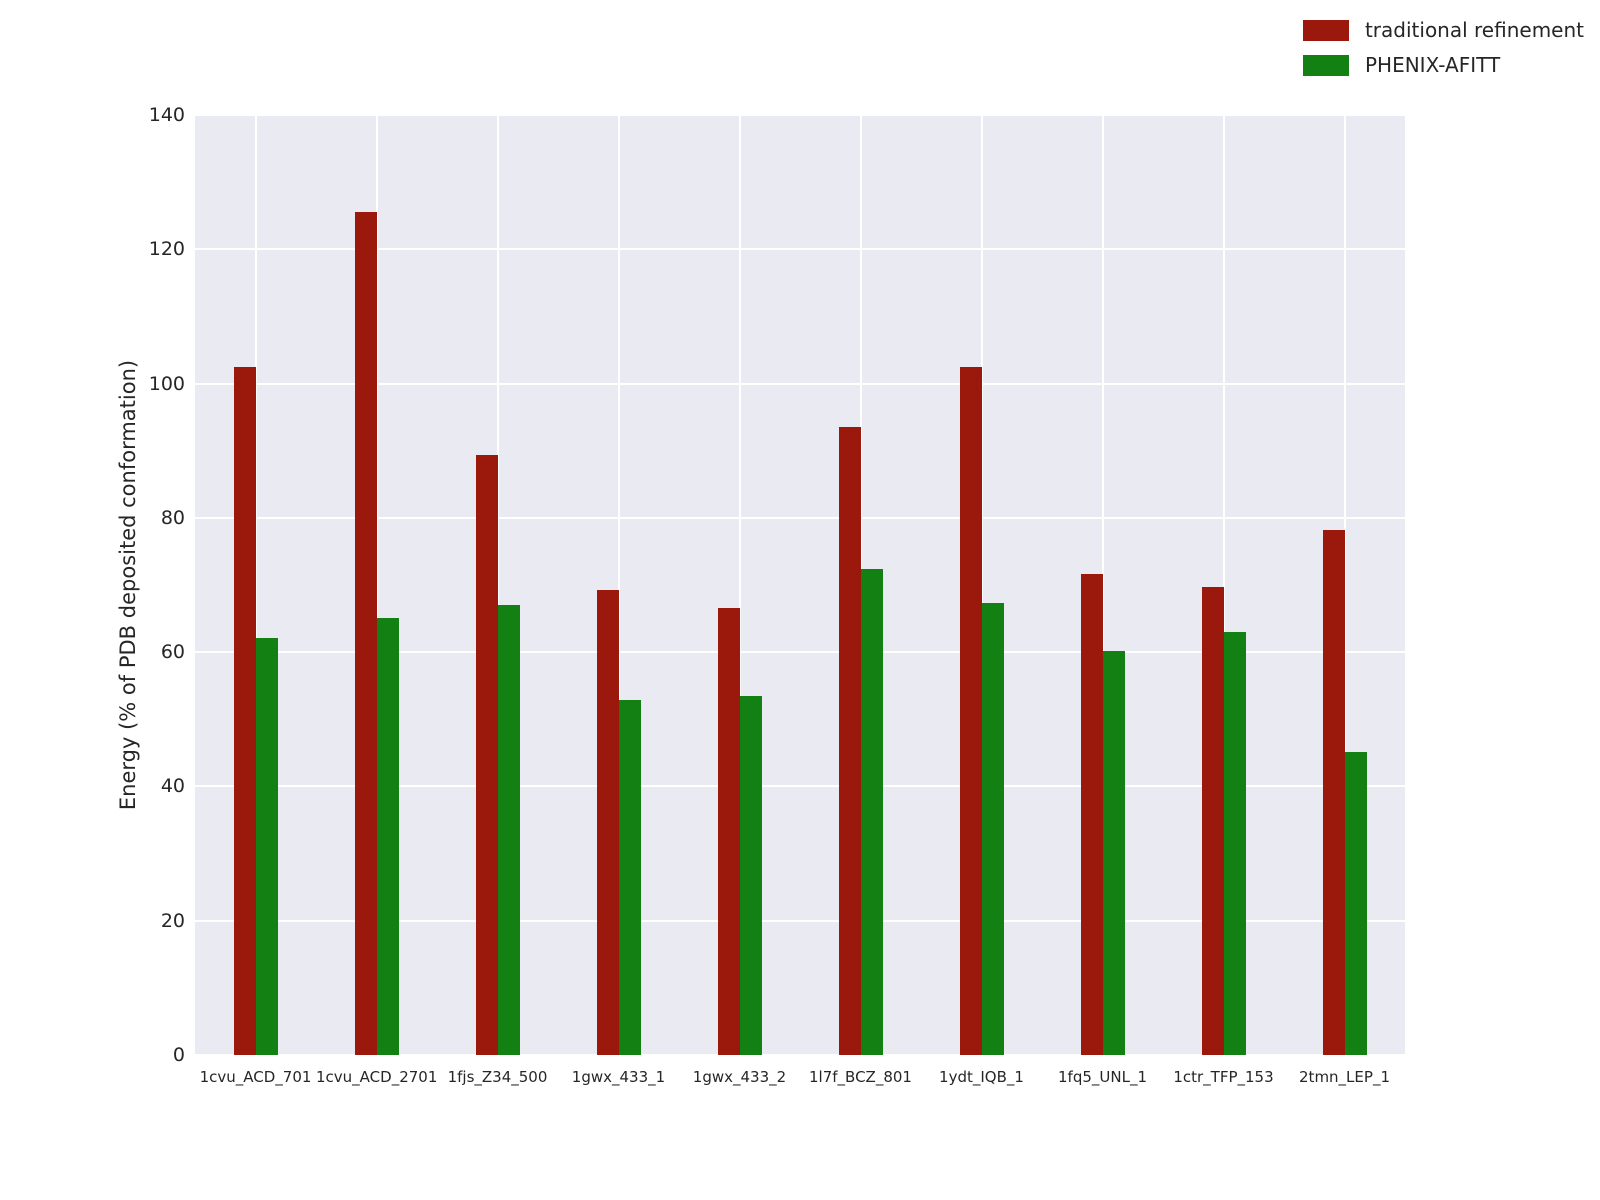 Image resolution: width=1600 pixels, height=1200 pixels. What do you see at coordinates (178, 1055) in the screenshot?
I see `y-tick-label-0: 0` at bounding box center [178, 1055].